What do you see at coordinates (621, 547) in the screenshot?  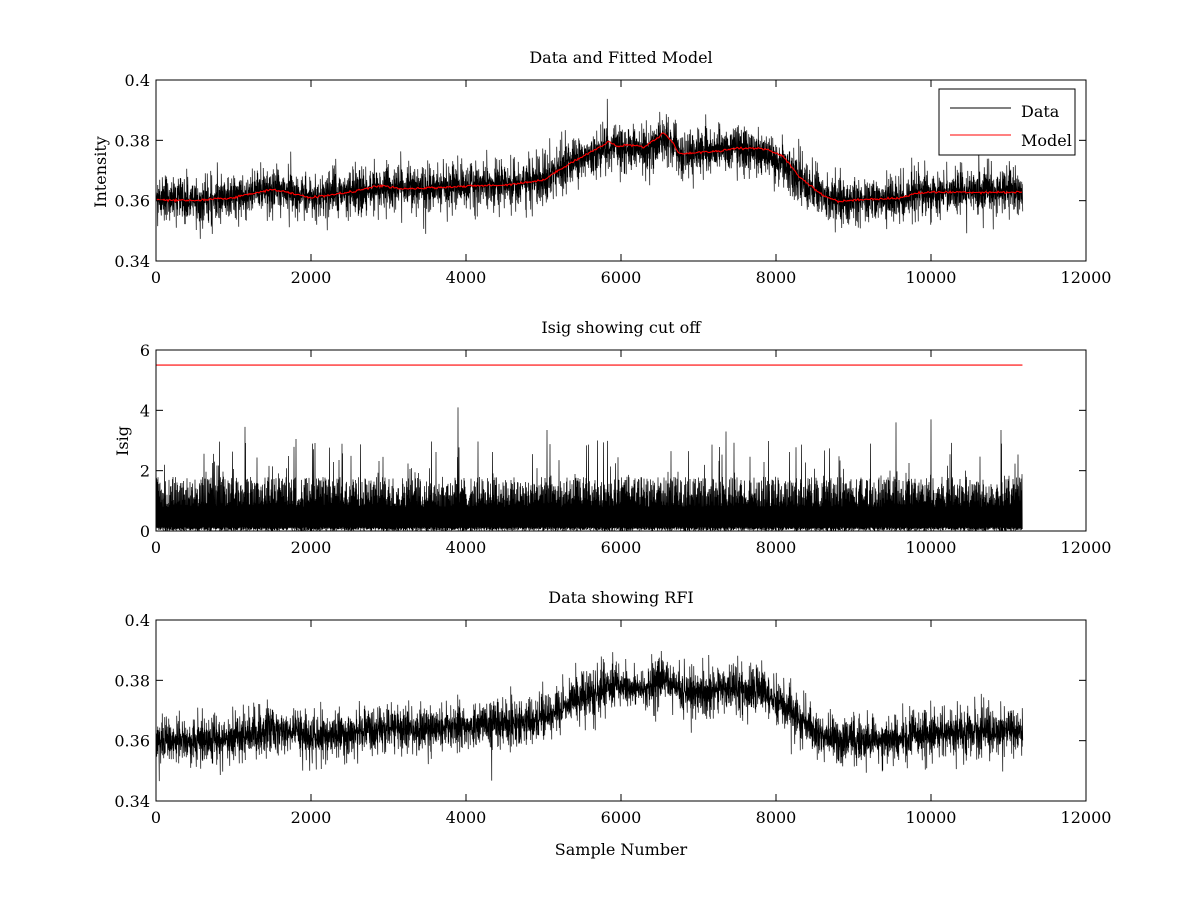 I see `panel-2-xtick-label: 6000` at bounding box center [621, 547].